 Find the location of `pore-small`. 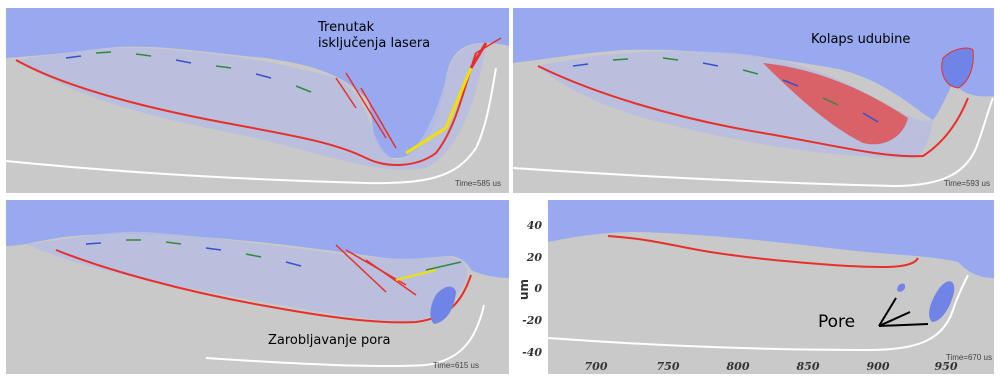

pore-small is located at coordinates (901, 287).